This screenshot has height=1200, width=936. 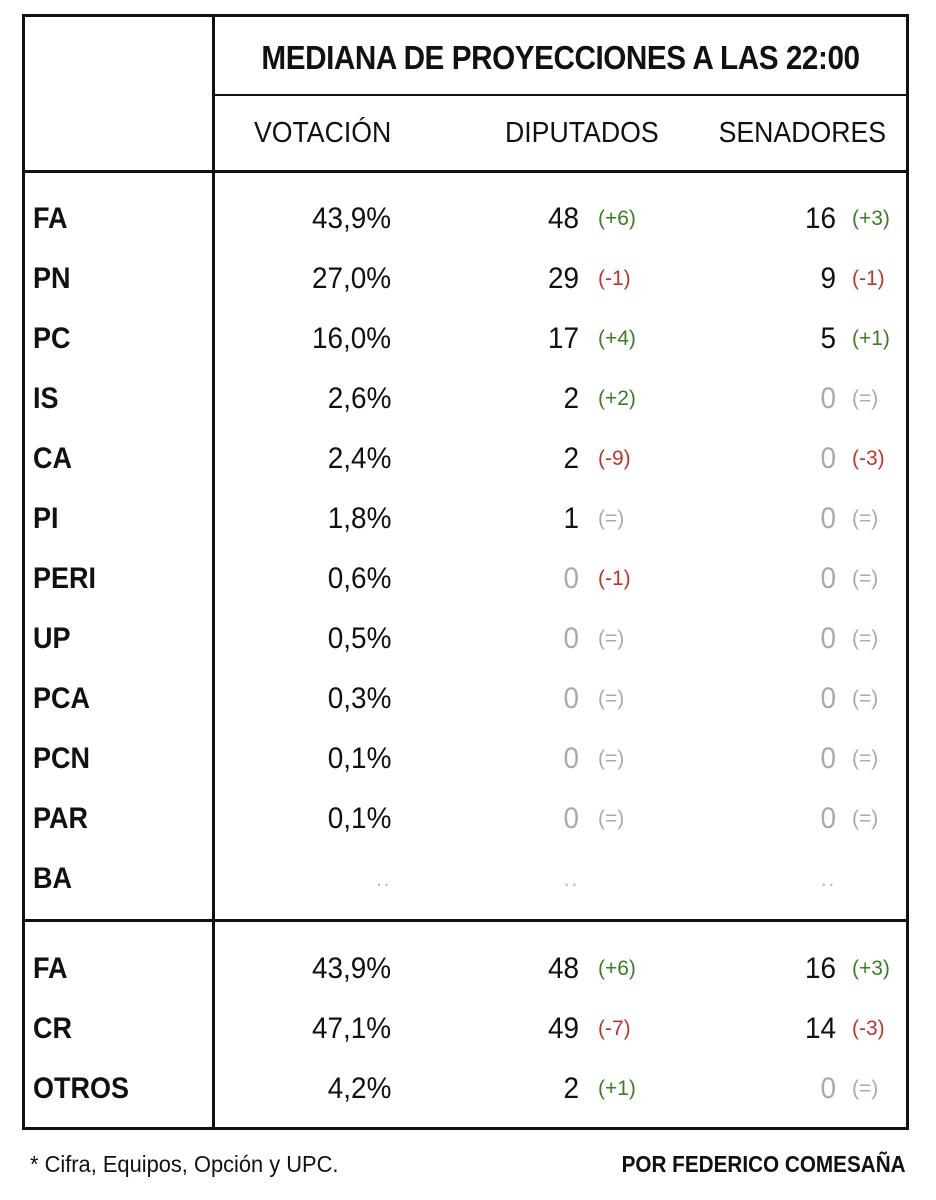 What do you see at coordinates (571, 518) in the screenshot?
I see `diputados-seats: 1` at bounding box center [571, 518].